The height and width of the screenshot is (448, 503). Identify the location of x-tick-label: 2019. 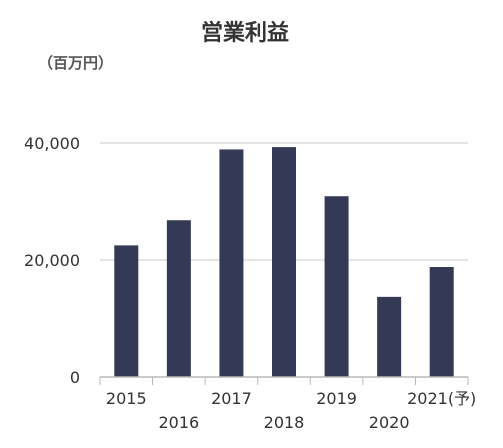
(336, 398).